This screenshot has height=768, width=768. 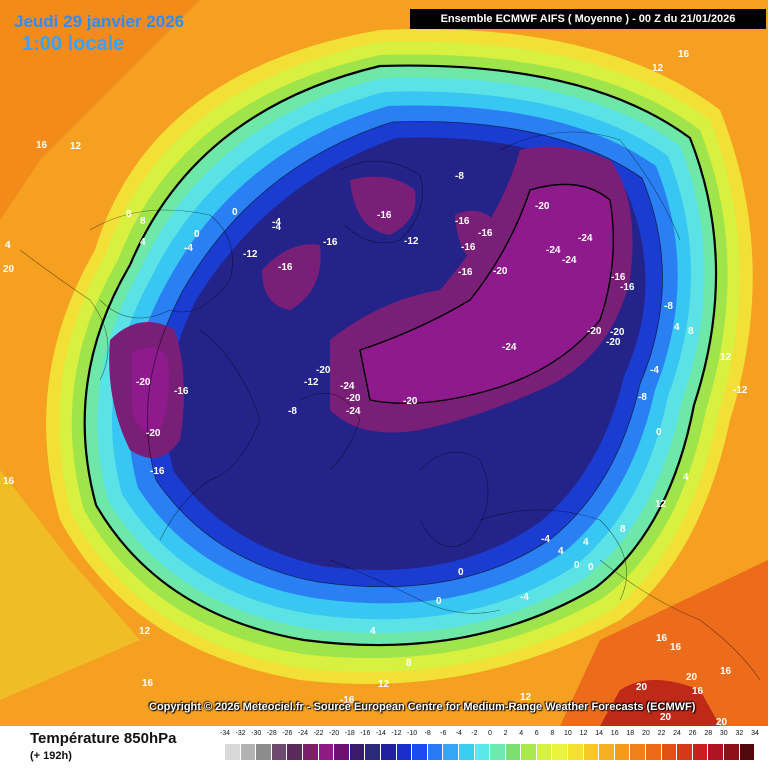 I want to click on scale-tick-label: 30, so click(x=723, y=733).